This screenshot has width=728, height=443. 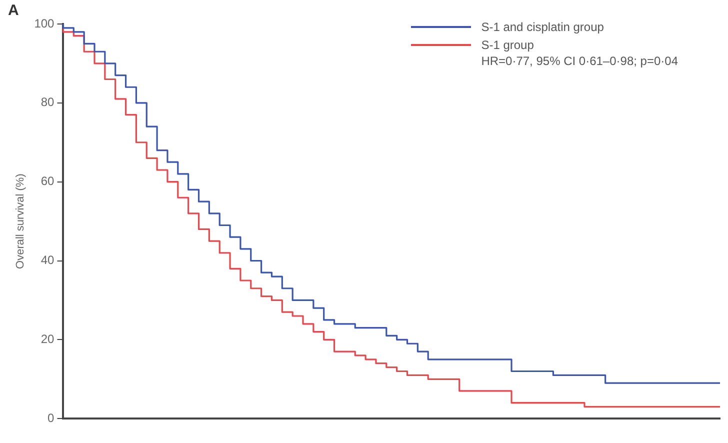 I want to click on y-tick-label: 0, so click(x=51, y=417).